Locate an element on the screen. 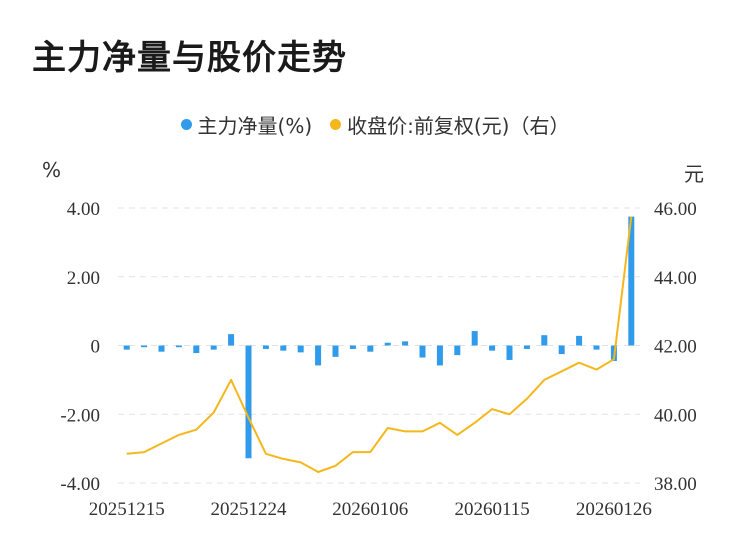 Image resolution: width=750 pixels, height=558 pixels. legend-dot-bar-icon is located at coordinates (186, 124).